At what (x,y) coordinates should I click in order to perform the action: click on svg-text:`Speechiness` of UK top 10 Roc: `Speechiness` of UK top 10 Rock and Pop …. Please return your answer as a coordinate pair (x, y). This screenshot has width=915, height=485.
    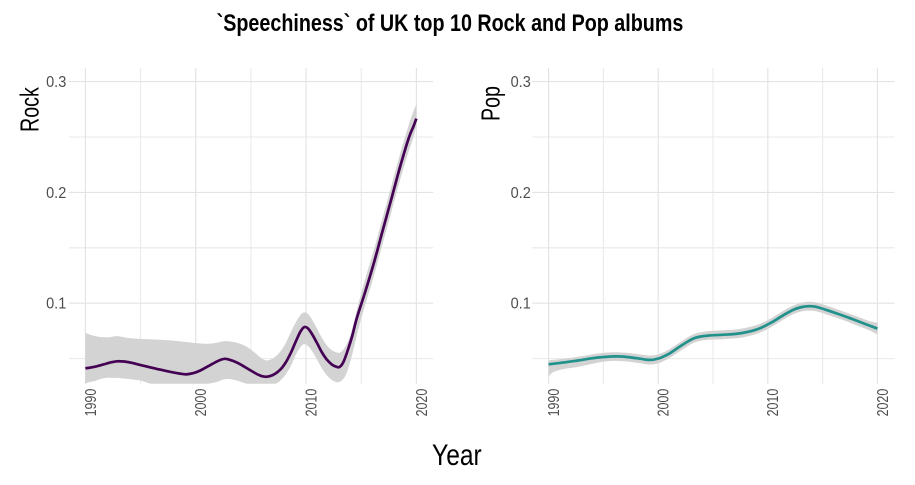
    Looking at the image, I should click on (450, 22).